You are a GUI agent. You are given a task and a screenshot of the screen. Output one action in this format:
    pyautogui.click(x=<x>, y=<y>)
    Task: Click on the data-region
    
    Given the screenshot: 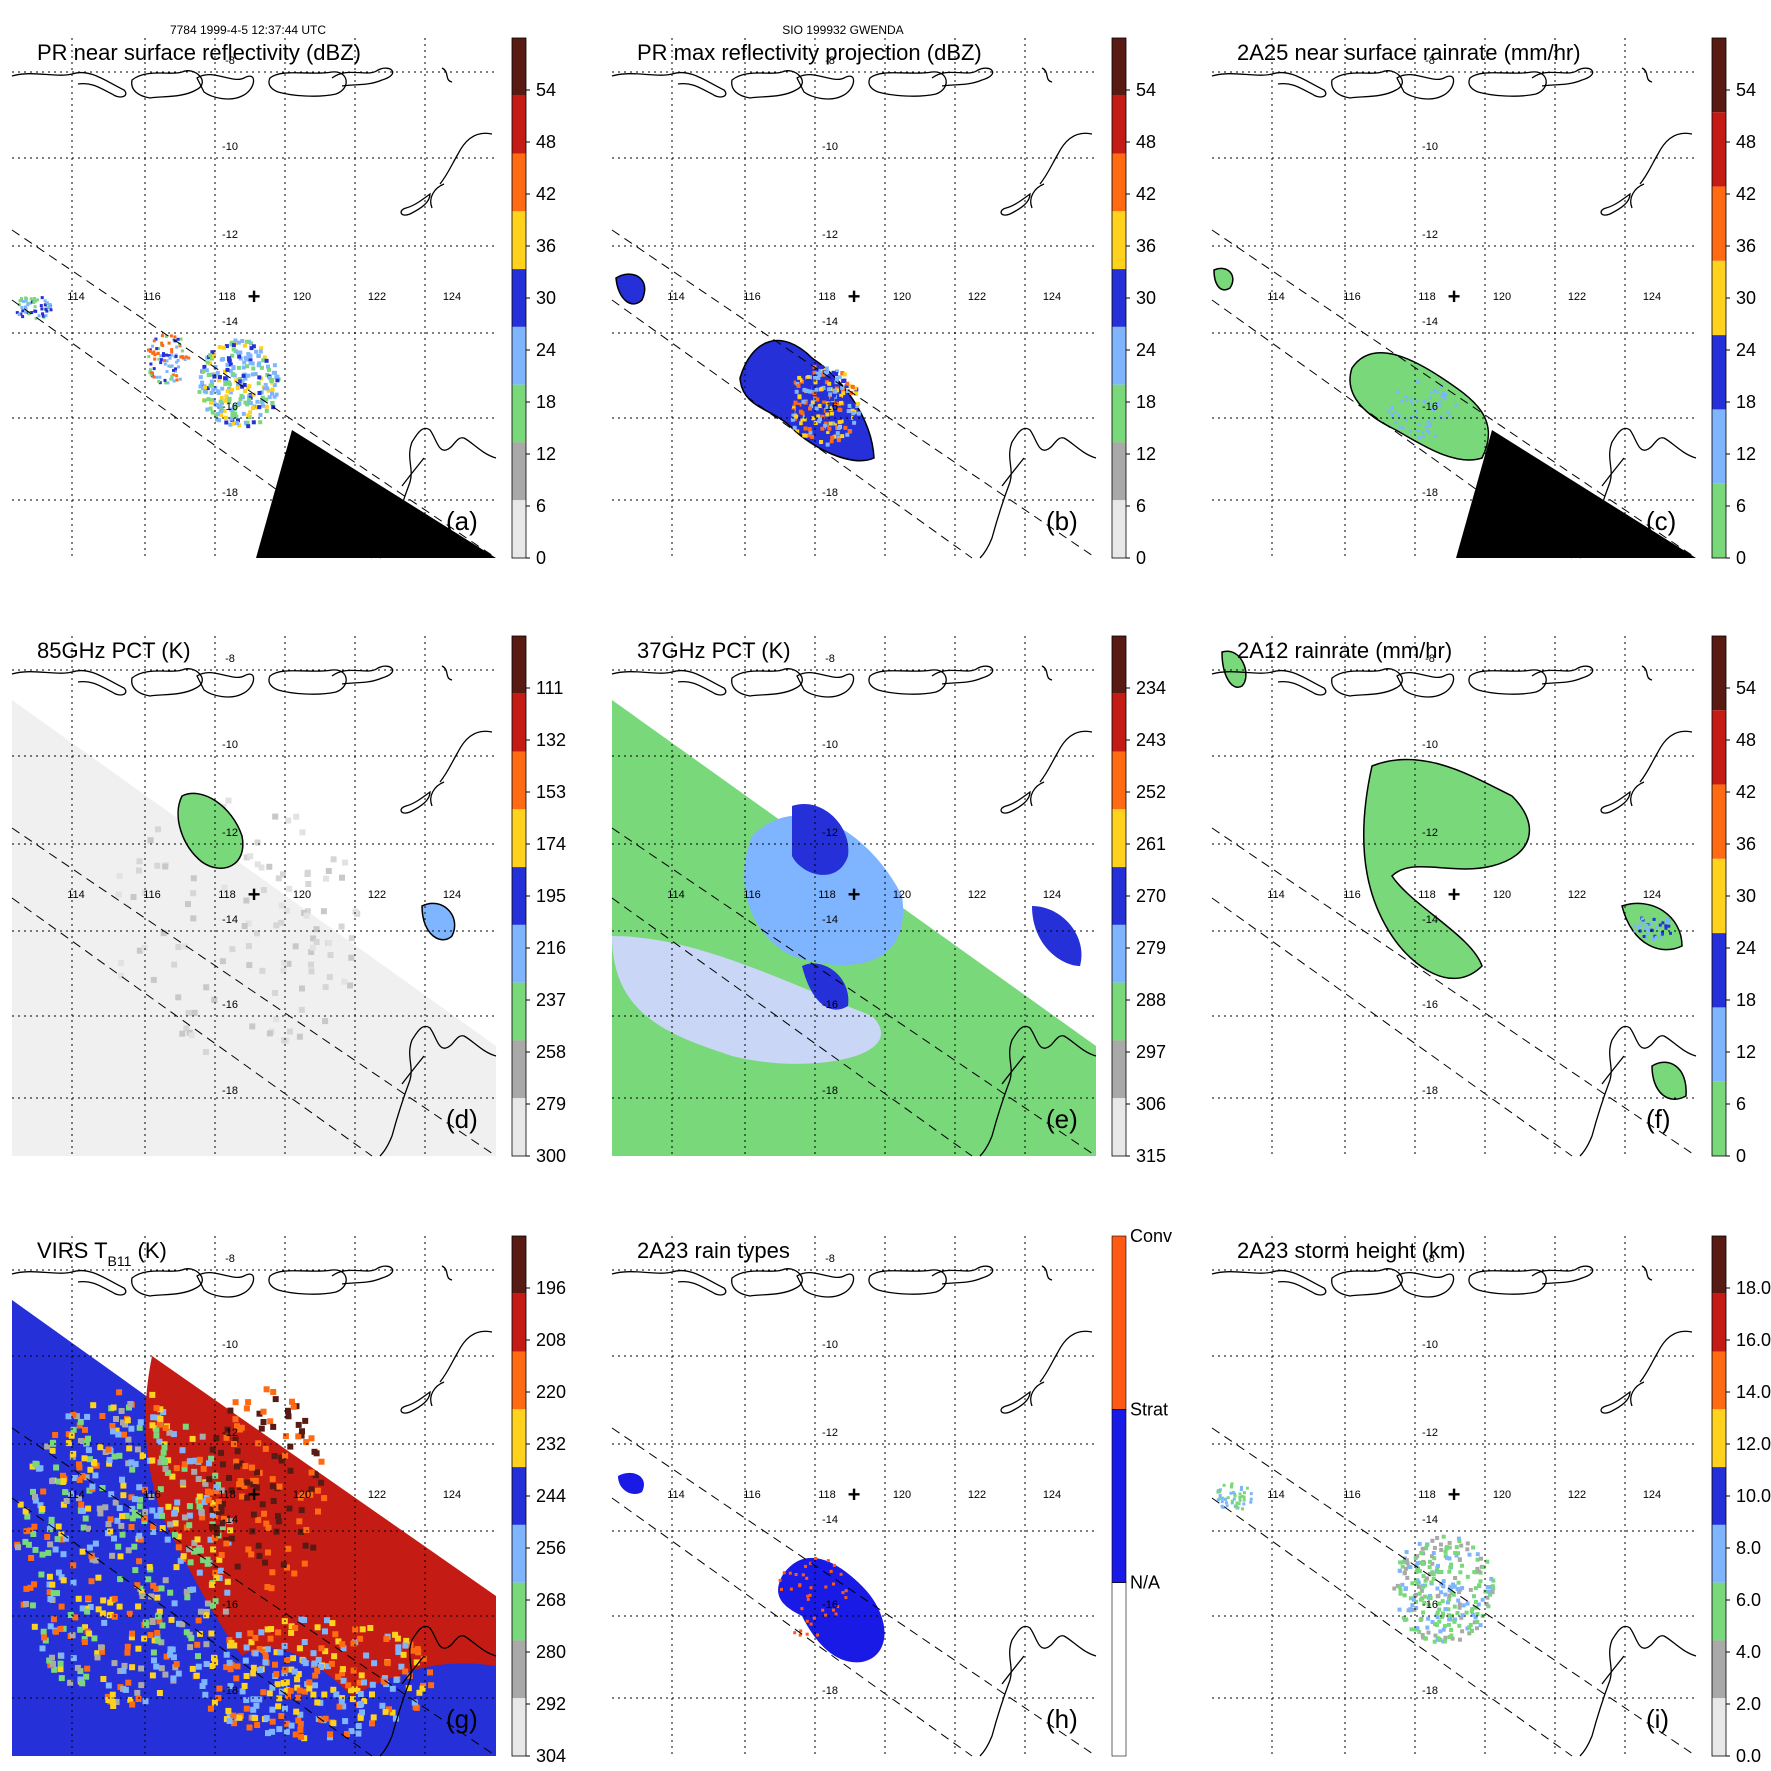 What is the action you would take?
    pyautogui.click(x=376, y=494)
    